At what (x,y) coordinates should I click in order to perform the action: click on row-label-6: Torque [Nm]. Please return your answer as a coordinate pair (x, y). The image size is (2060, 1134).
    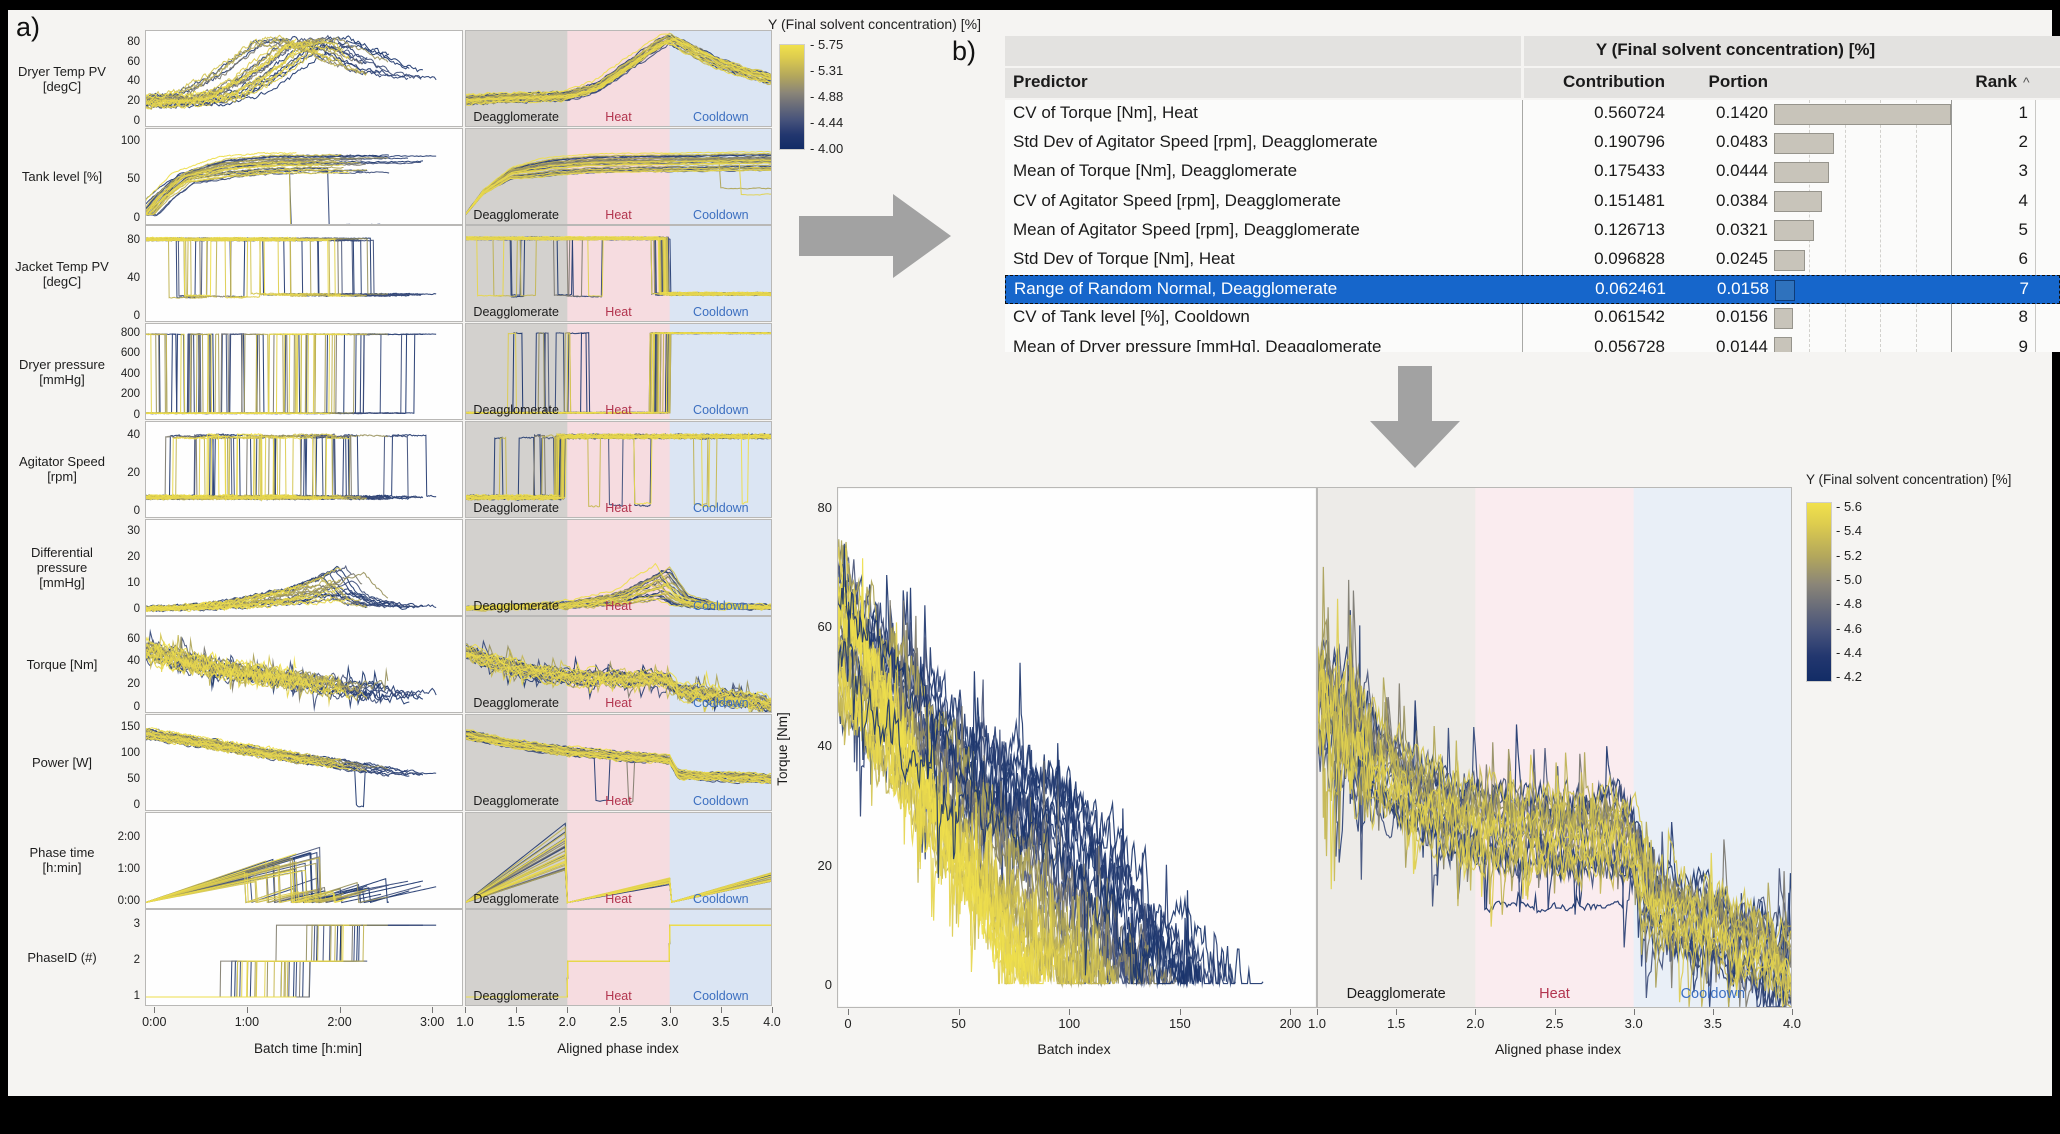
    Looking at the image, I should click on (62, 665).